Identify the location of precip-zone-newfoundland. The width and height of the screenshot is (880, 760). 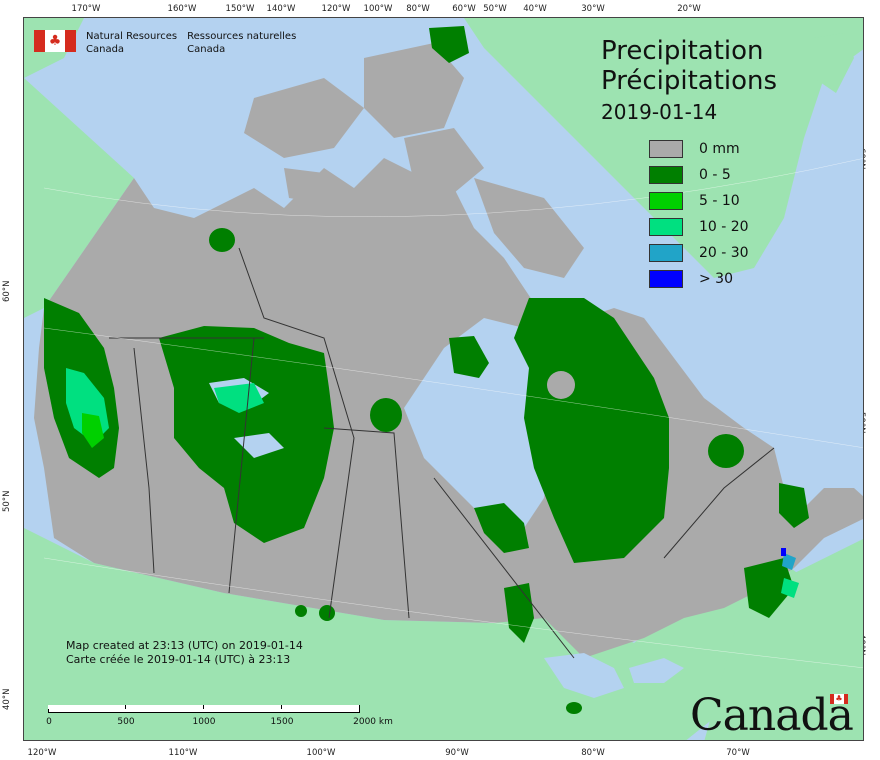
(794, 505).